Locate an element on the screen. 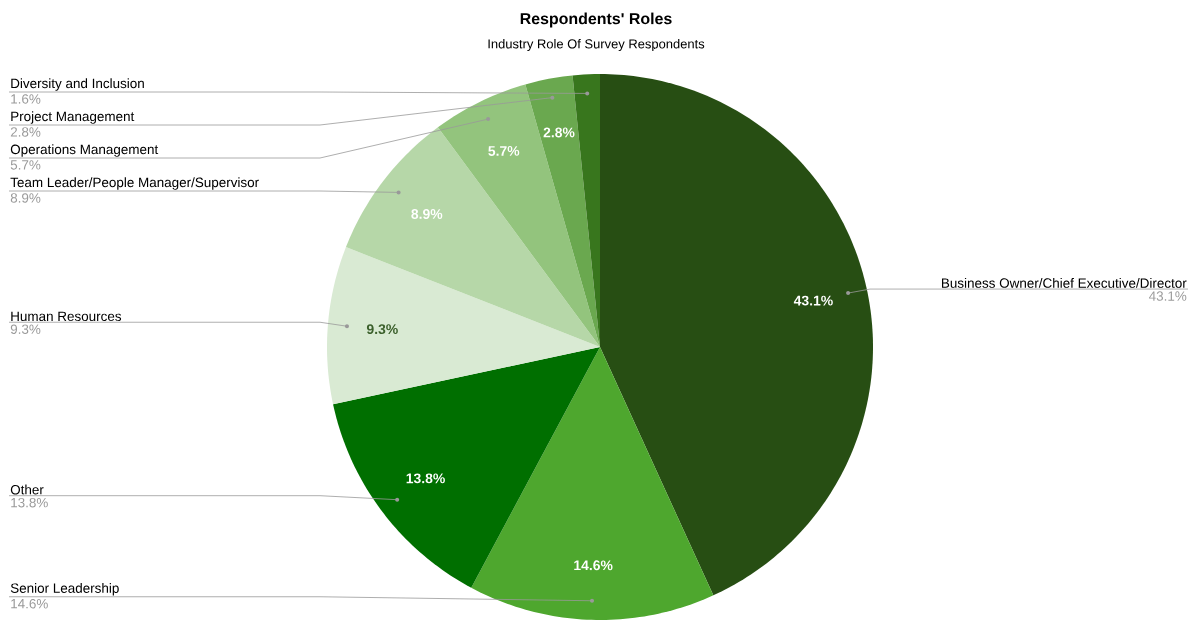  slice-label: Team Leader/People Manager/Supervisor is located at coordinates (134, 183).